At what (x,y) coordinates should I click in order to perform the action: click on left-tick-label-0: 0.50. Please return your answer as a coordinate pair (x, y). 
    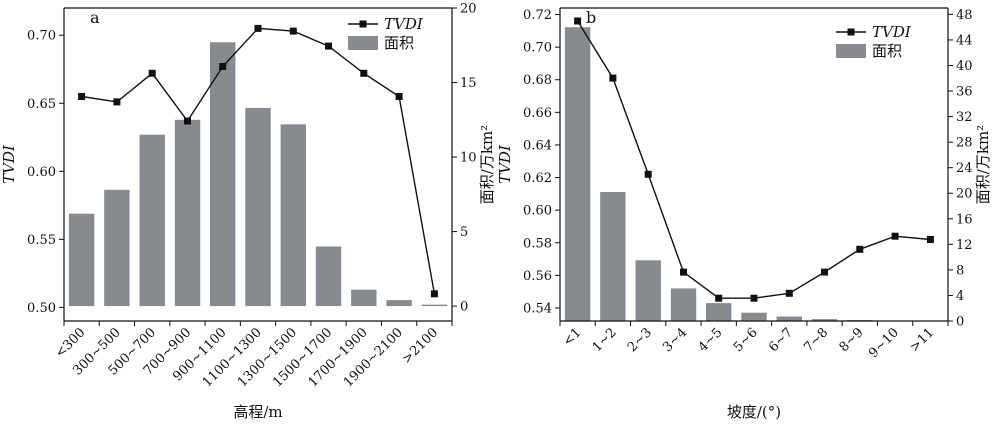
    Looking at the image, I should click on (41, 308).